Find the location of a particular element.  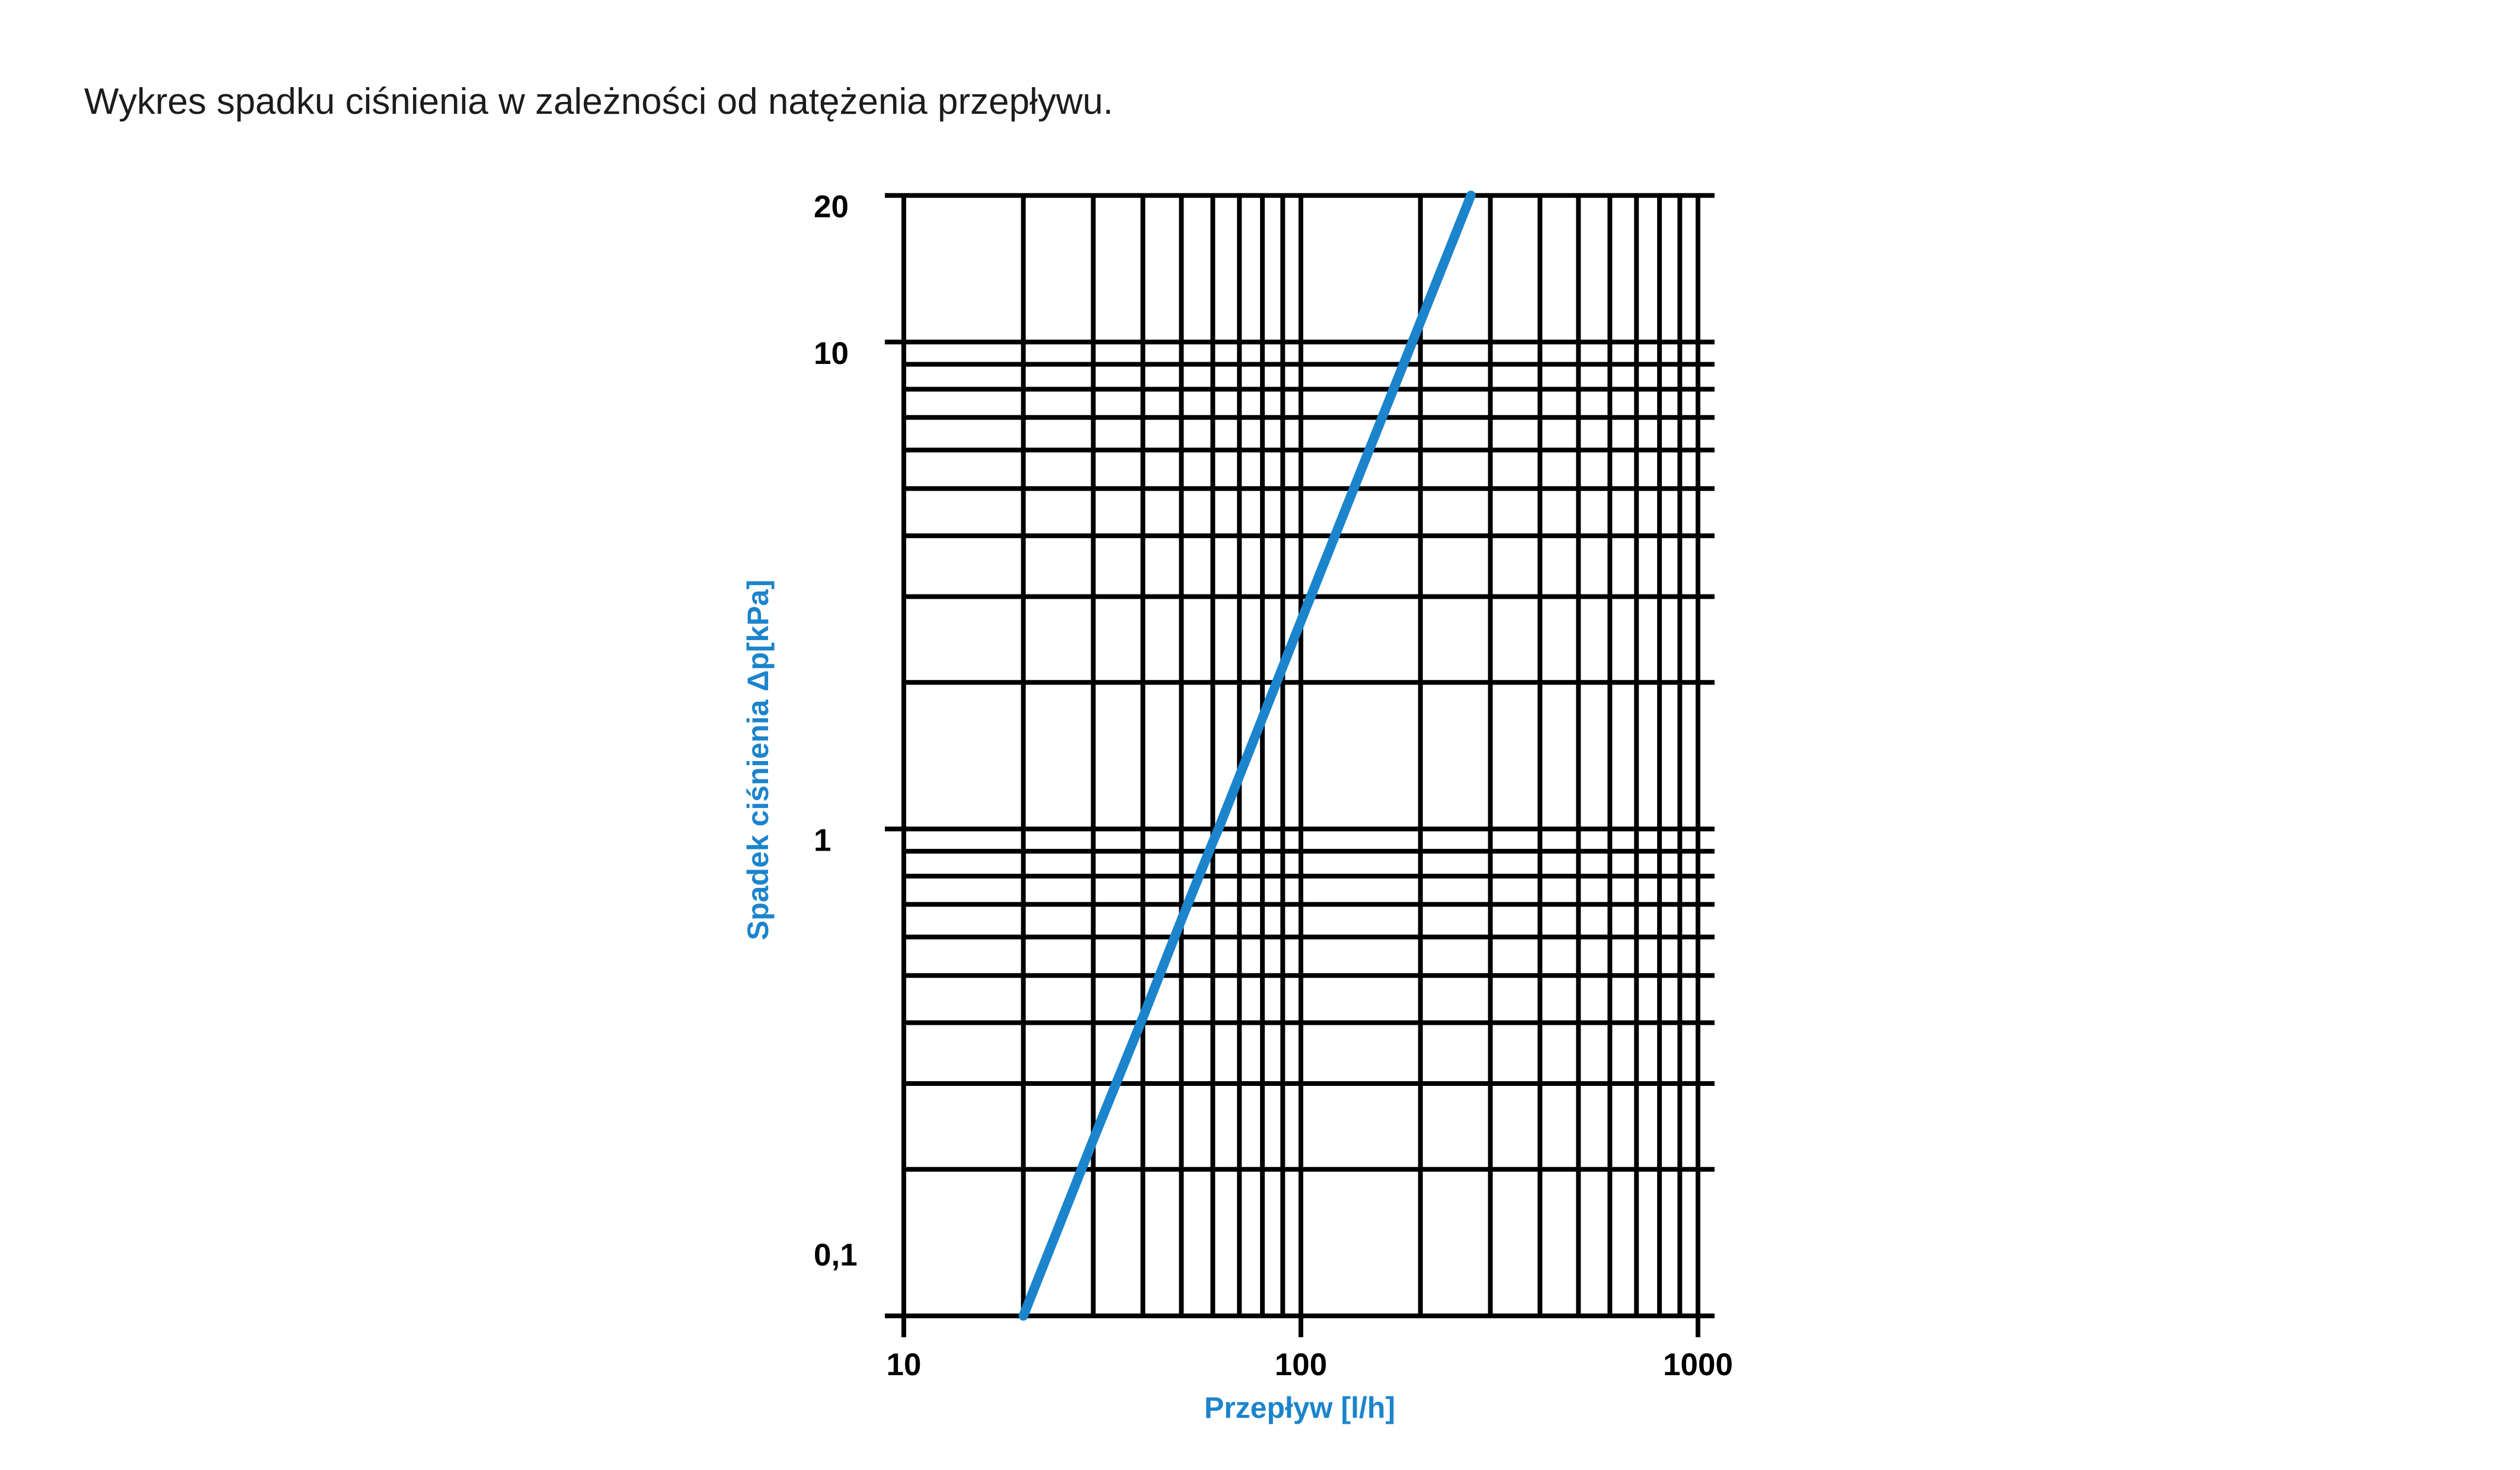

y-tick-label: 0,1 is located at coordinates (836, 1255).